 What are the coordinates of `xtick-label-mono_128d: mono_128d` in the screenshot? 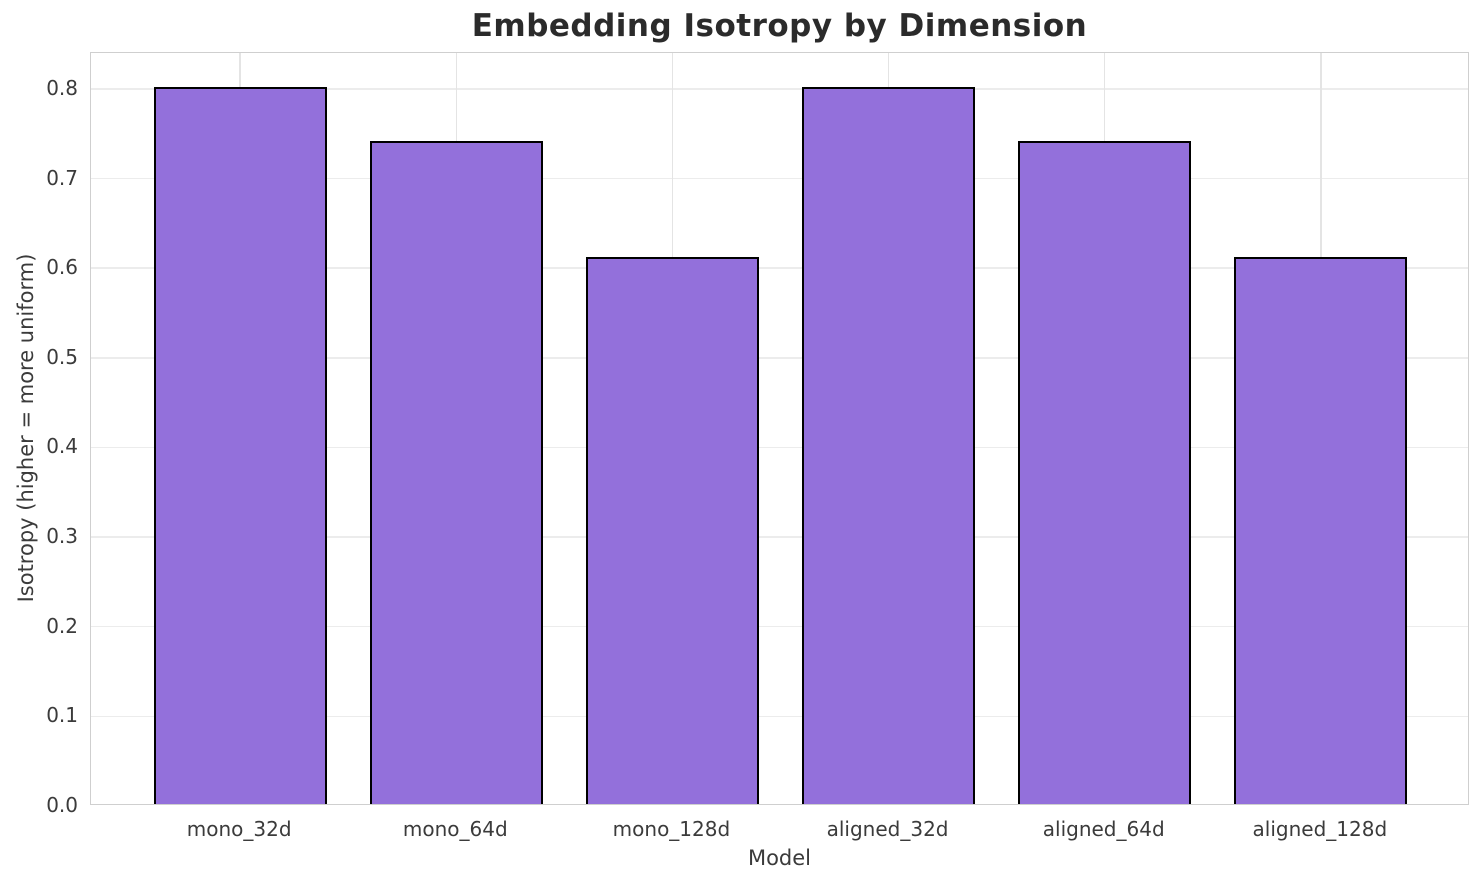 It's located at (671, 829).